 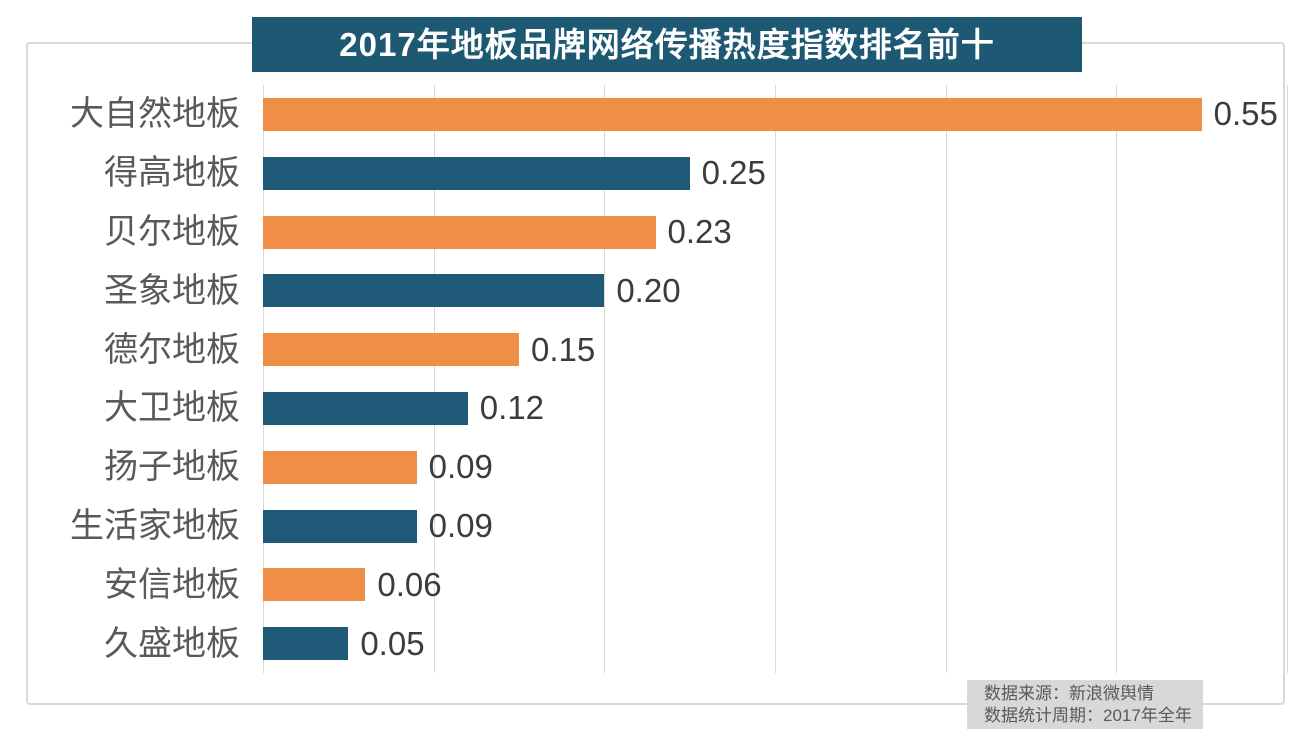 What do you see at coordinates (512, 408) in the screenshot?
I see `bar-value-label: 0.12` at bounding box center [512, 408].